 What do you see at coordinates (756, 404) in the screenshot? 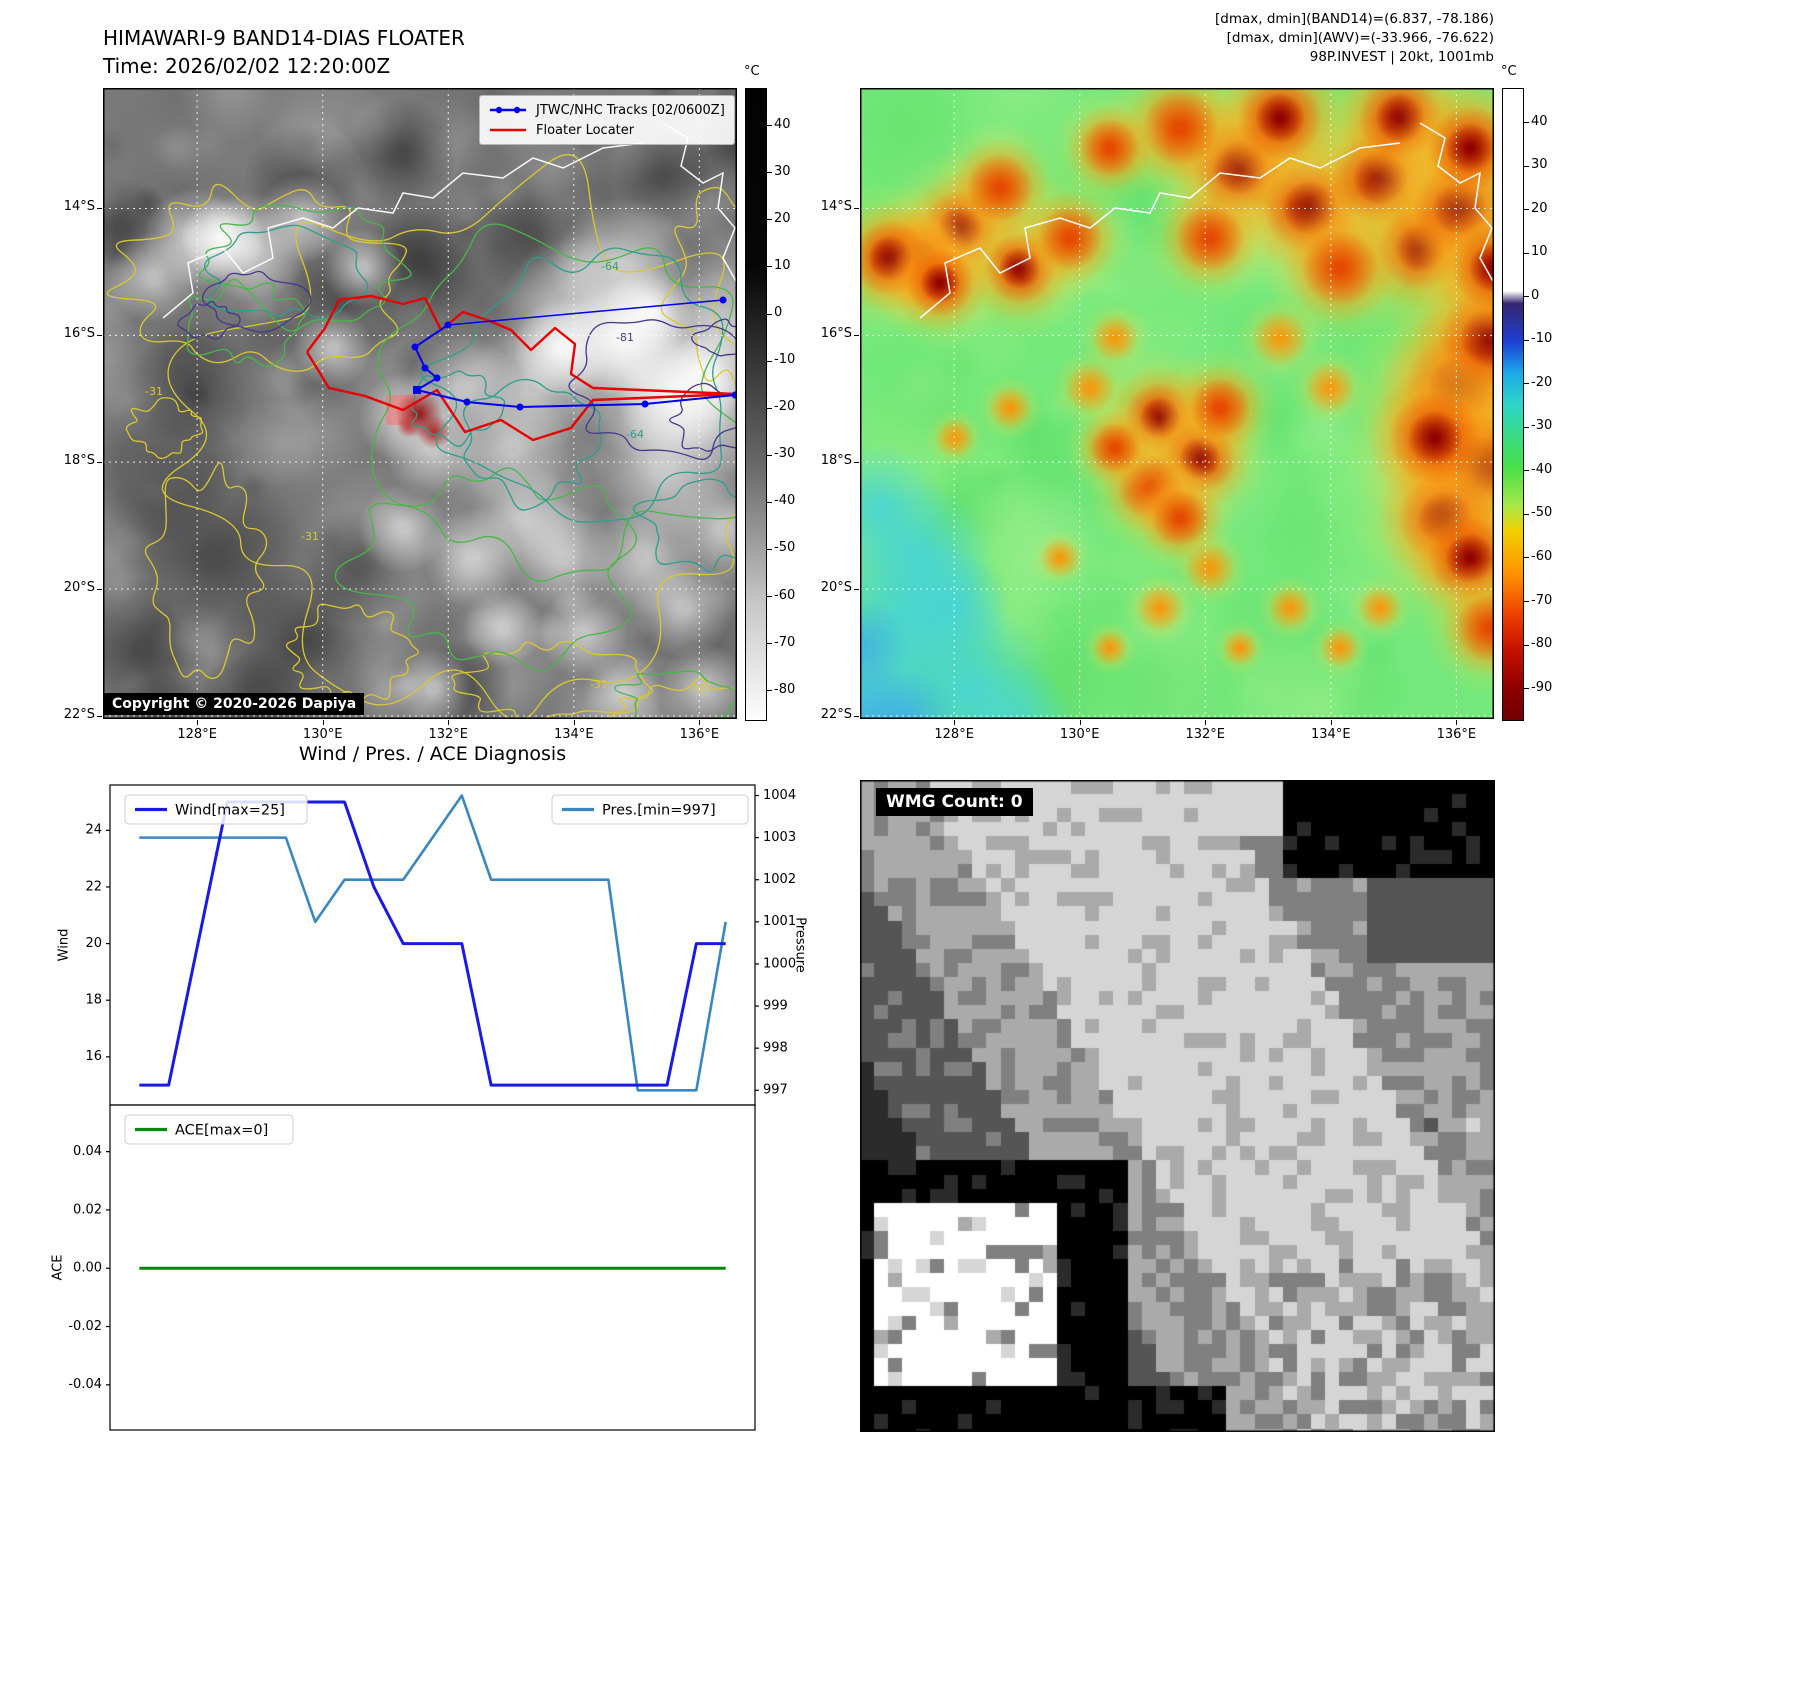
I see `band14-colorbar` at bounding box center [756, 404].